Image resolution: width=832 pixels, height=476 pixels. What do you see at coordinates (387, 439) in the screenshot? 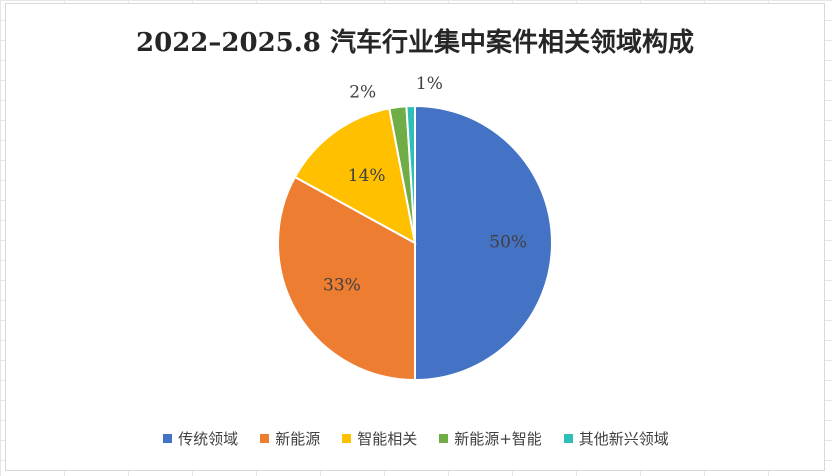
I see `legend-label-3: 智能相关` at bounding box center [387, 439].